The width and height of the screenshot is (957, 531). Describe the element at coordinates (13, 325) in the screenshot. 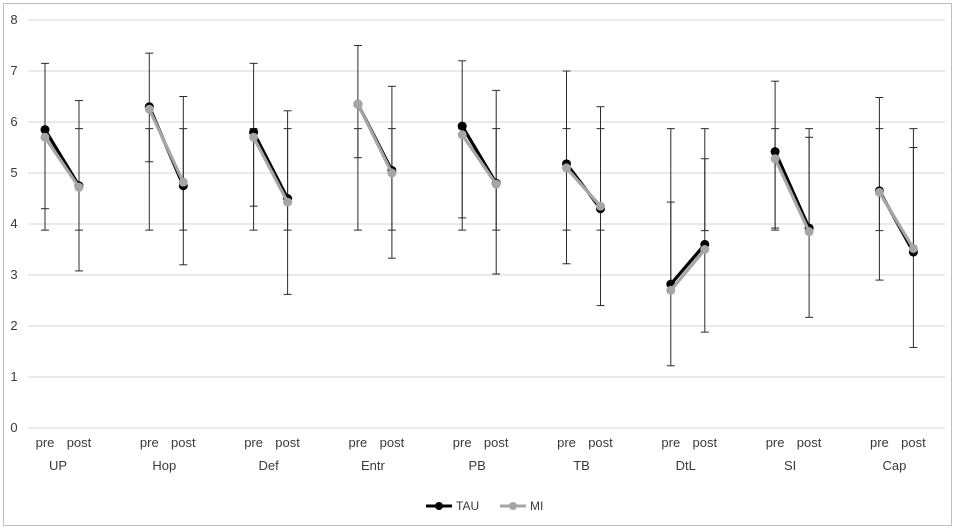

I see `y-tick-label: 2` at that location.